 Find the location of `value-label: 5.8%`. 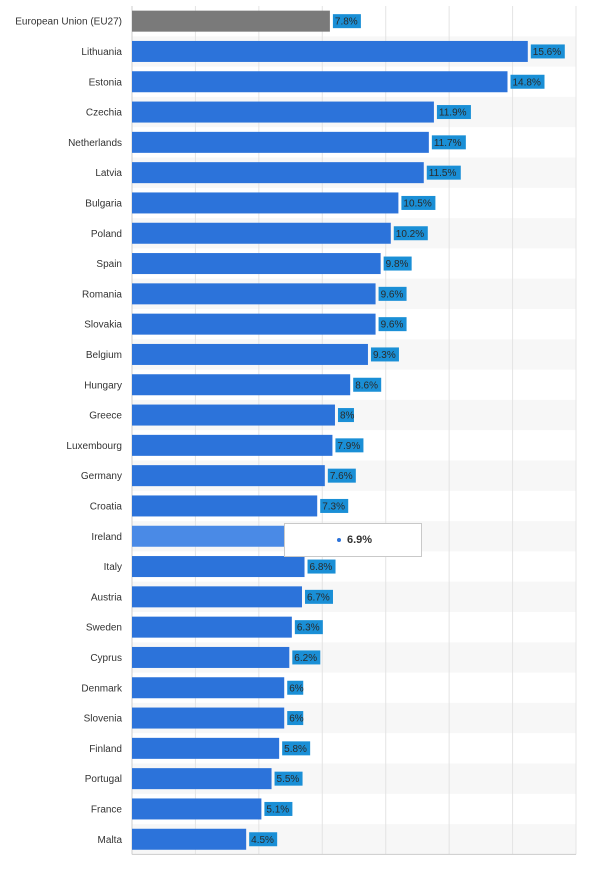

value-label: 5.8% is located at coordinates (295, 749).